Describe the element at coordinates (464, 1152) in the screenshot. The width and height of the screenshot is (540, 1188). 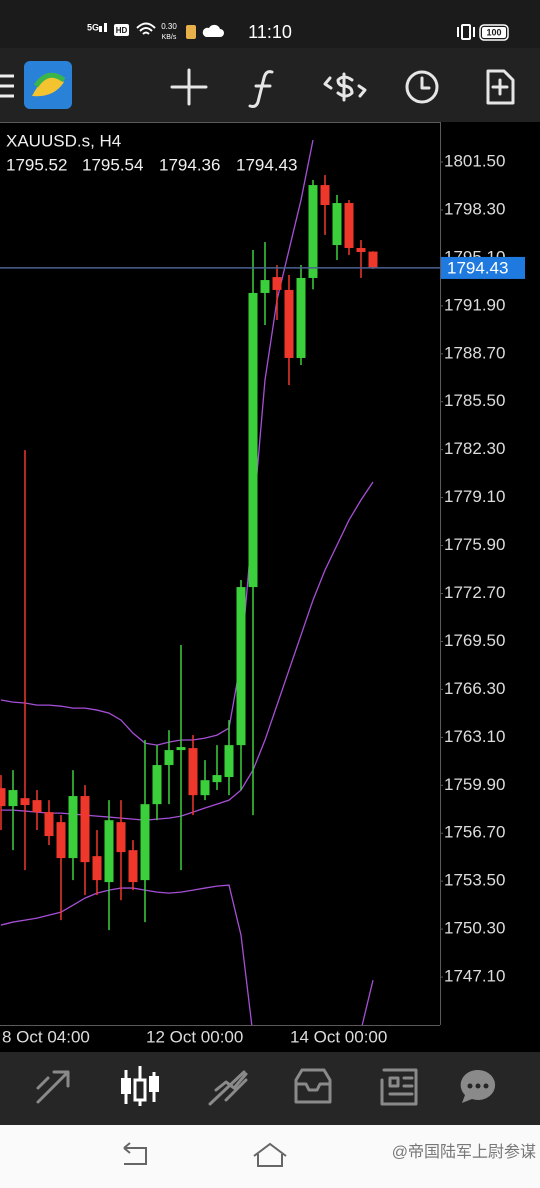
I see `watermark: @帝国陆军上尉参谋` at that location.